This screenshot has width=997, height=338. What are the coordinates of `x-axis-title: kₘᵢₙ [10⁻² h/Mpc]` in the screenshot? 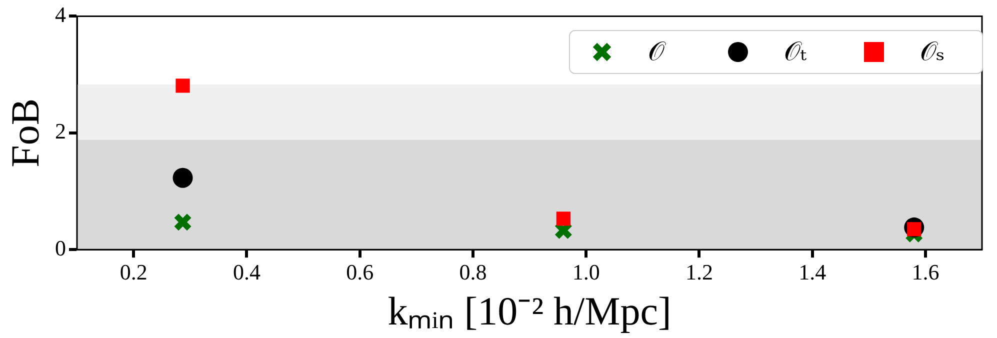 It's located at (530, 311).